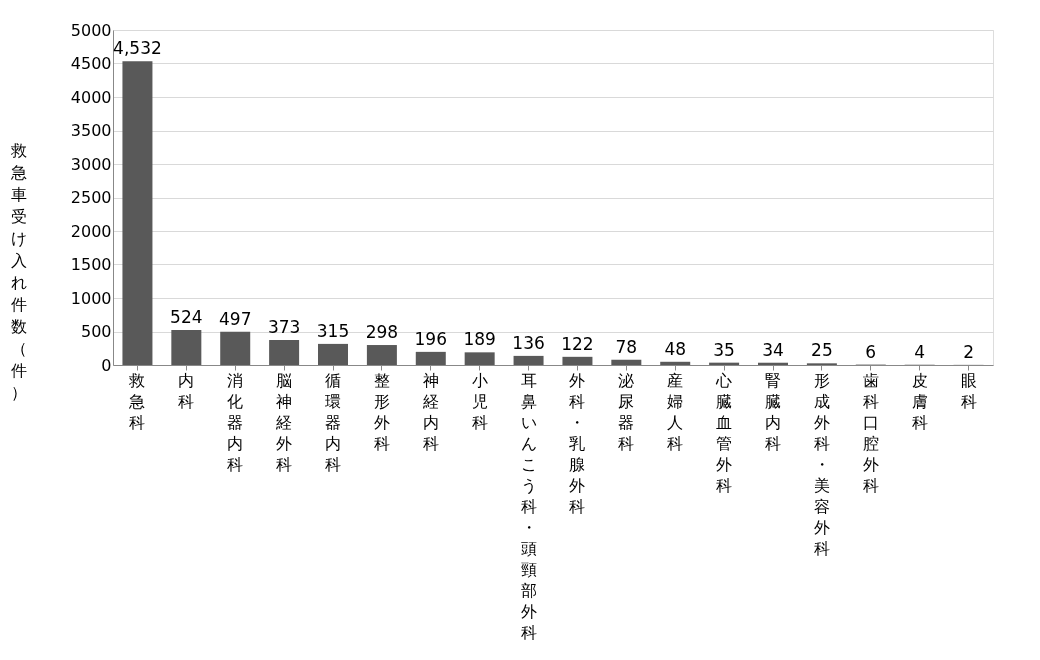 The height and width of the screenshot is (660, 1040). Describe the element at coordinates (773, 349) in the screenshot. I see `data-label: 34` at that location.